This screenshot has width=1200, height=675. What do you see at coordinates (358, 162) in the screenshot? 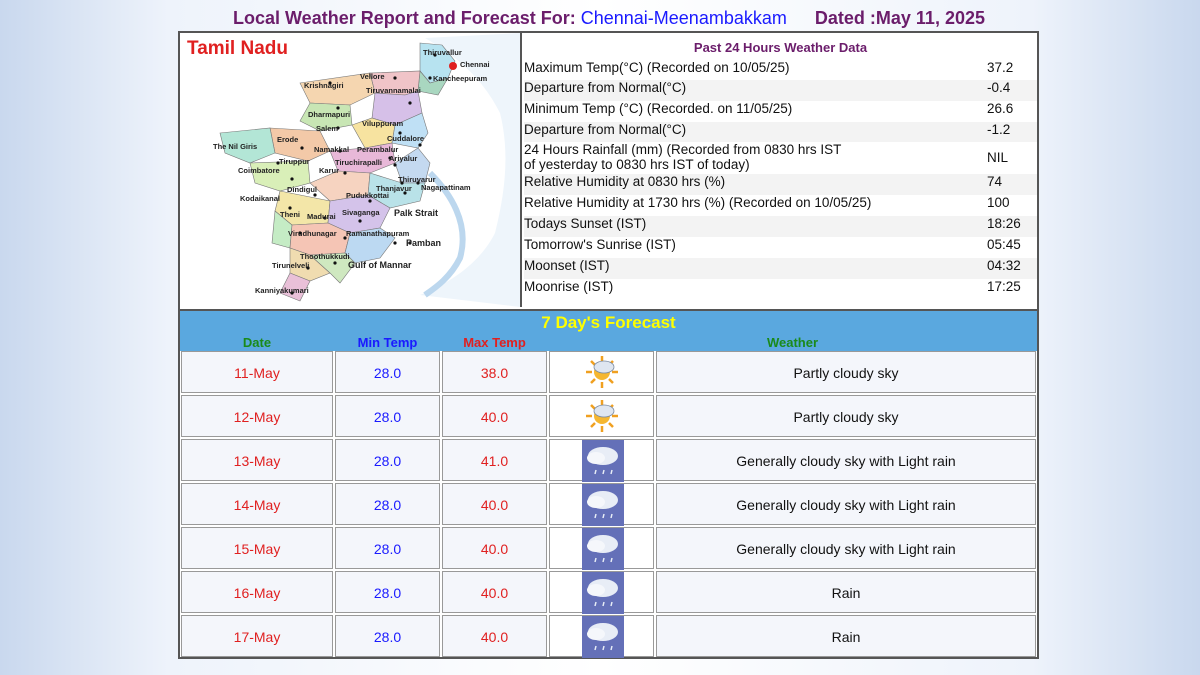
I see `district-label: Tiruchirapalli` at bounding box center [358, 162].